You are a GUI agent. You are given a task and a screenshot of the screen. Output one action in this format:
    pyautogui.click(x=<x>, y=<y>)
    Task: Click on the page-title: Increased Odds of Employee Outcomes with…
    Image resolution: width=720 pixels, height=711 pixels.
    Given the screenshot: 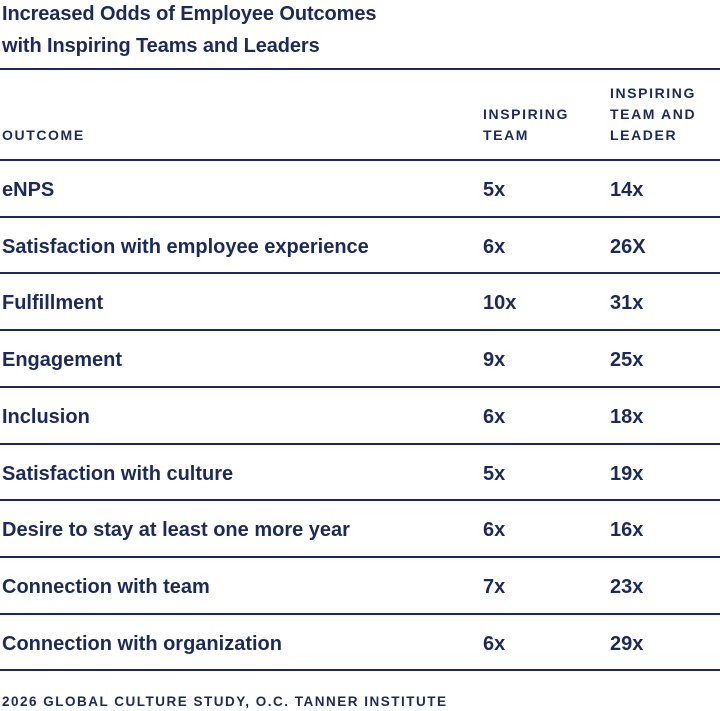 What is the action you would take?
    pyautogui.click(x=189, y=31)
    